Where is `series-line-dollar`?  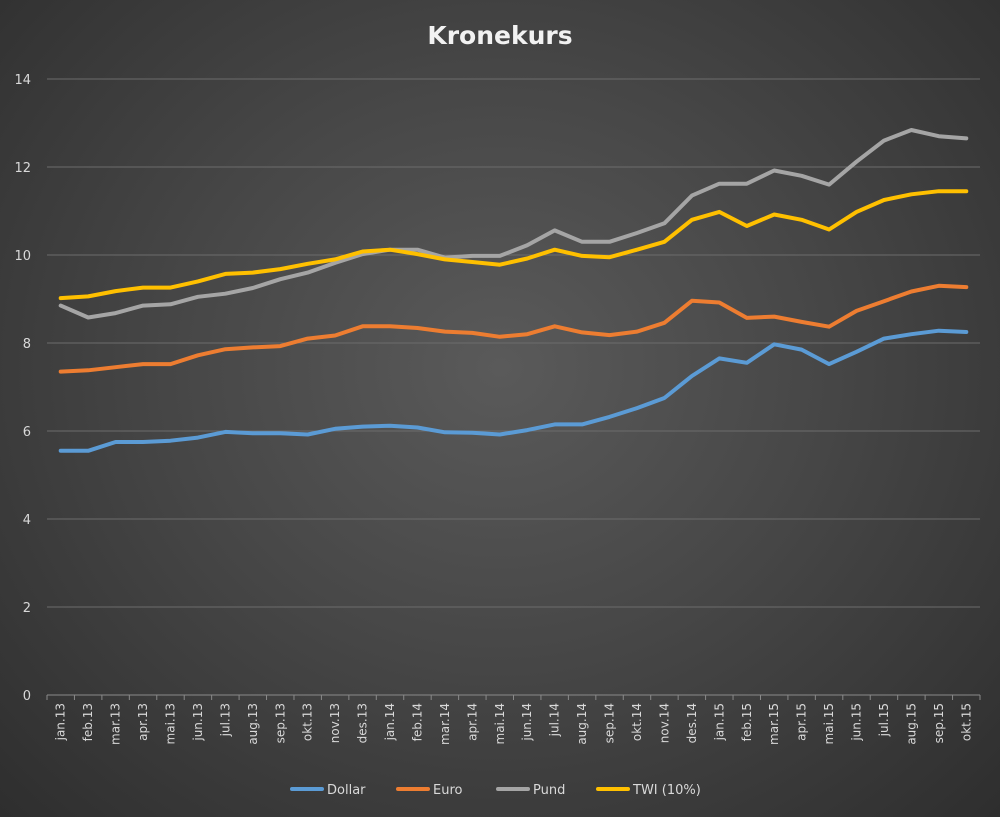 series-line-dollar is located at coordinates (513, 390).